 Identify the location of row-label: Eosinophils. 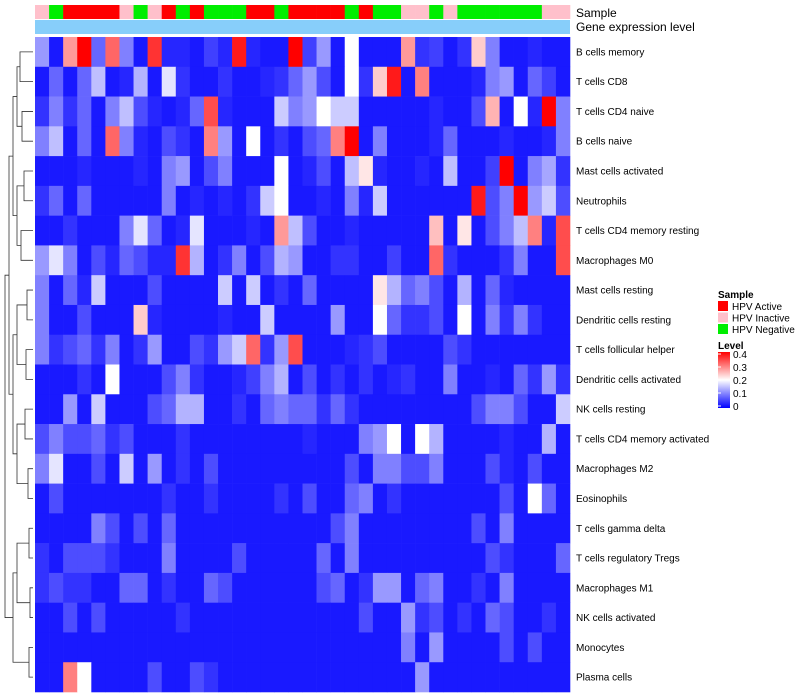
(601, 499).